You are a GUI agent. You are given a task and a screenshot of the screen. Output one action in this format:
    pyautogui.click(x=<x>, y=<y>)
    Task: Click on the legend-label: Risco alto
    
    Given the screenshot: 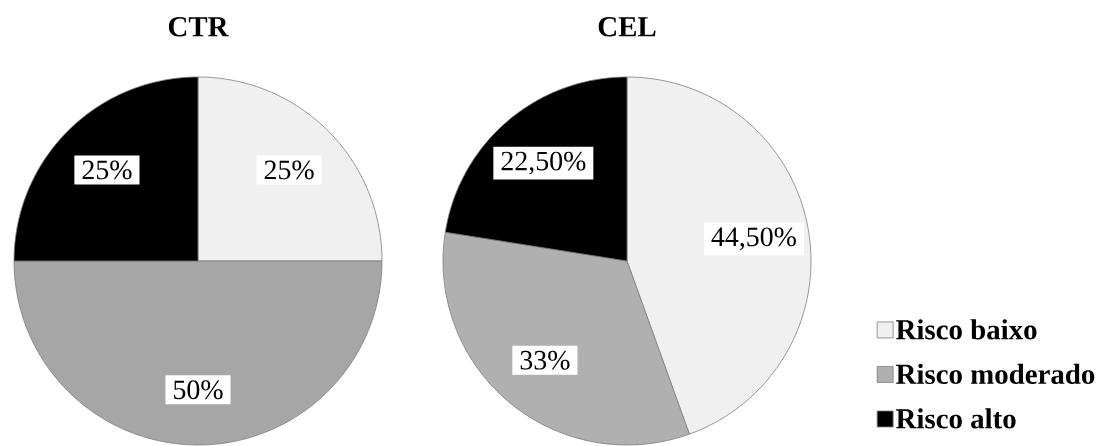 What is the action you would take?
    pyautogui.click(x=956, y=418)
    